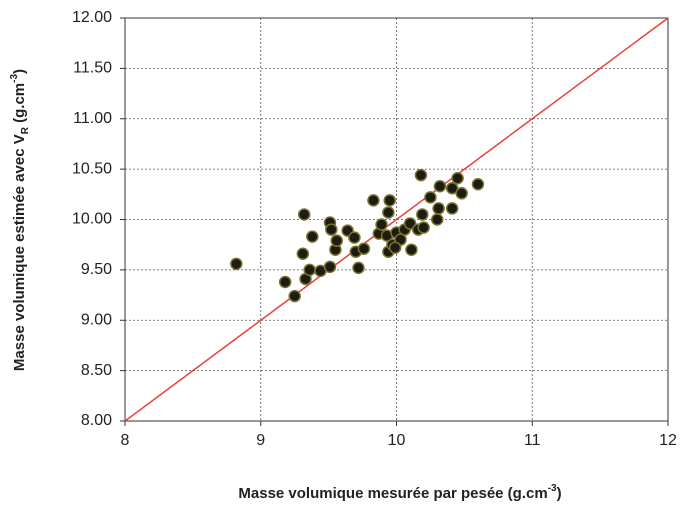 This screenshot has width=683, height=507. What do you see at coordinates (552, 488) in the screenshot?
I see `x-axis-title-sup: -3` at bounding box center [552, 488].